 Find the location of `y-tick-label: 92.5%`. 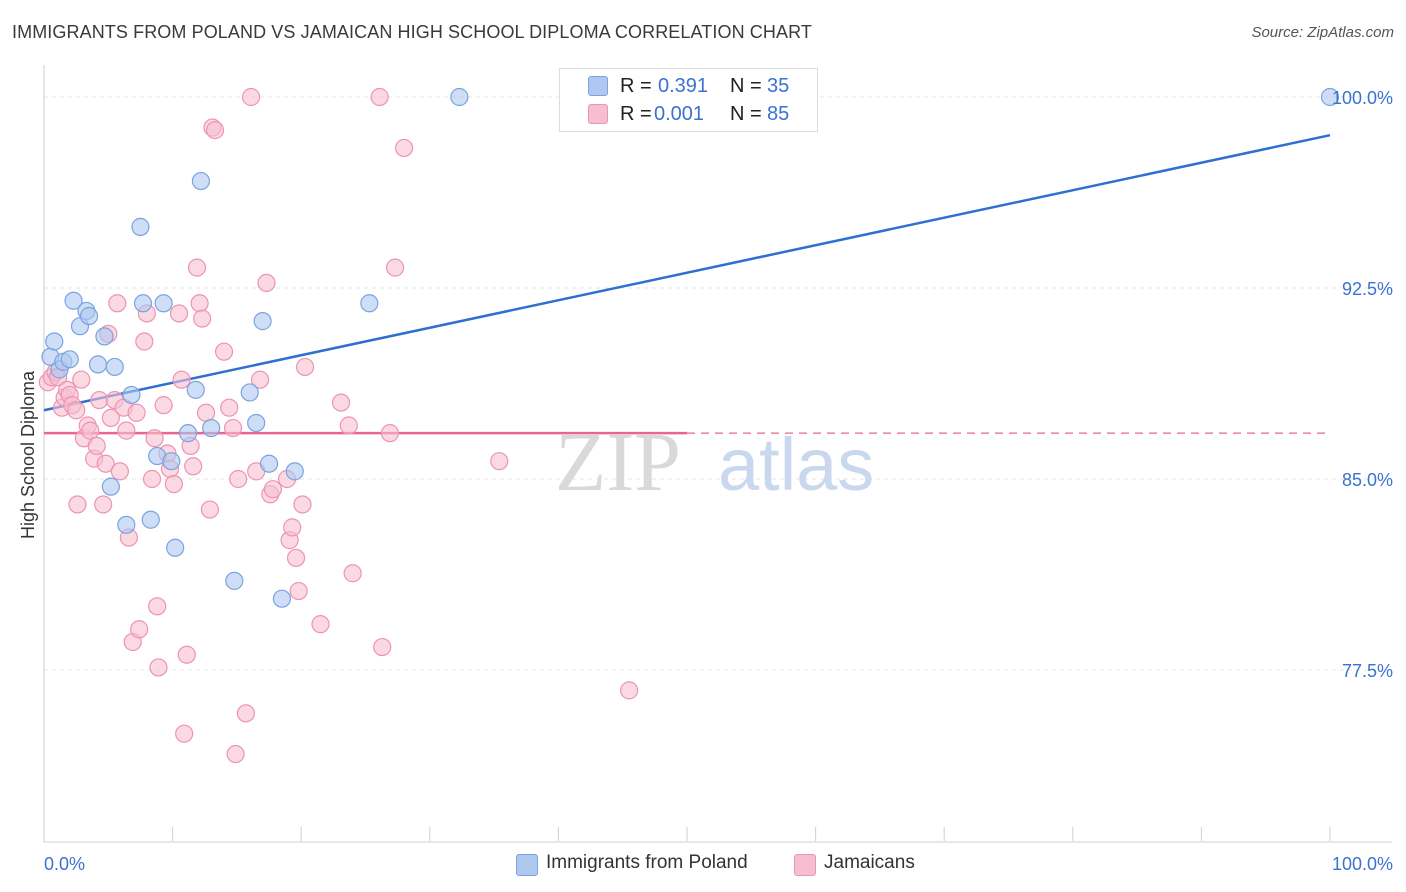

y-tick-label: 92.5% is located at coordinates (1367, 289).